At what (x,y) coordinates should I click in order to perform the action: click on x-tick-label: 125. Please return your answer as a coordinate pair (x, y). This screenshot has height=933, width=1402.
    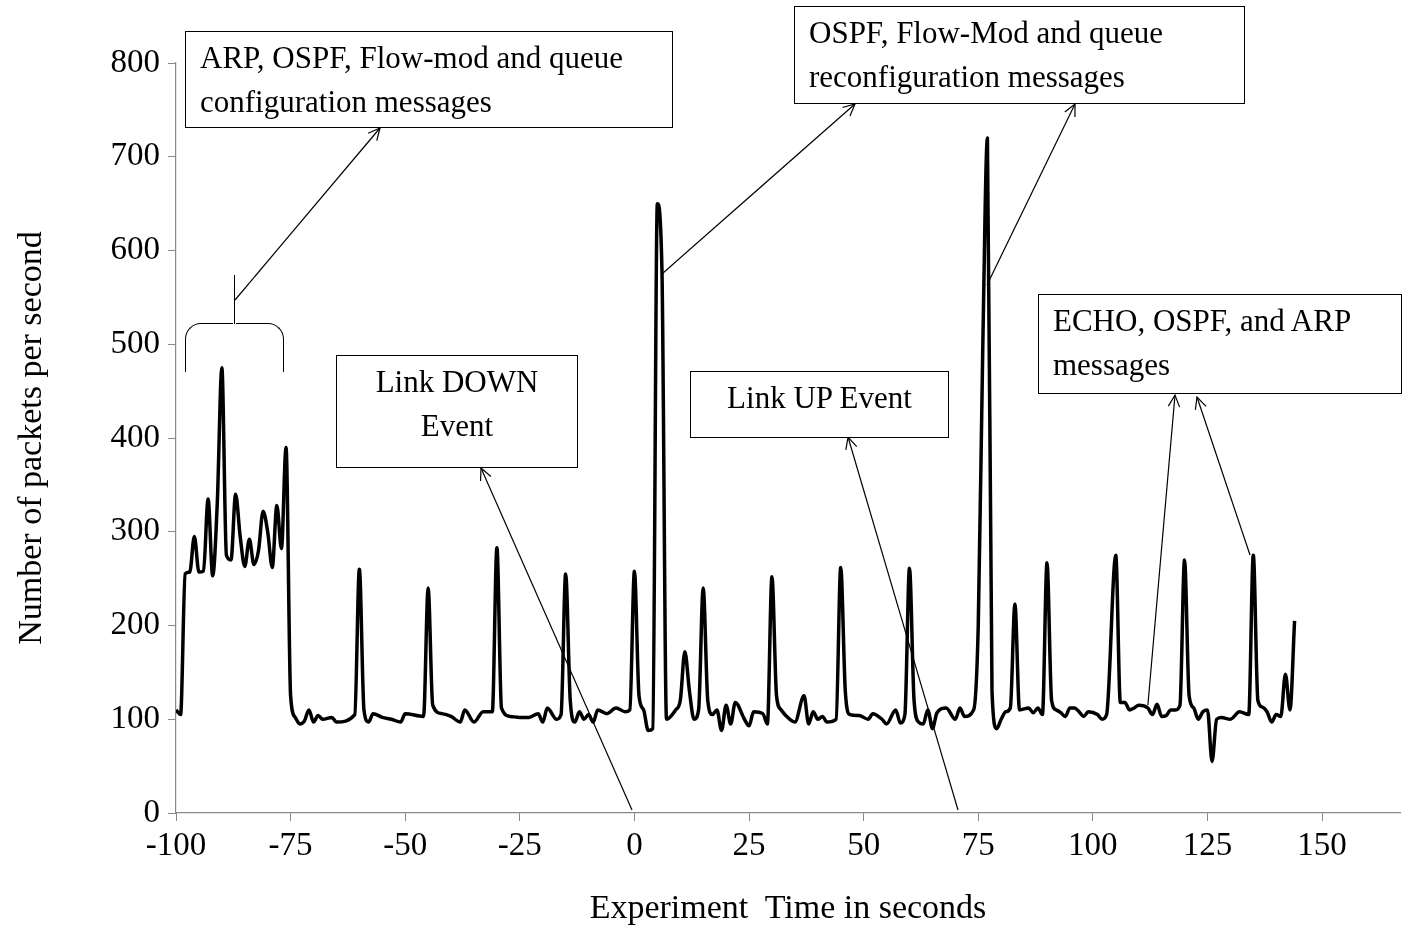
    Looking at the image, I should click on (1207, 844).